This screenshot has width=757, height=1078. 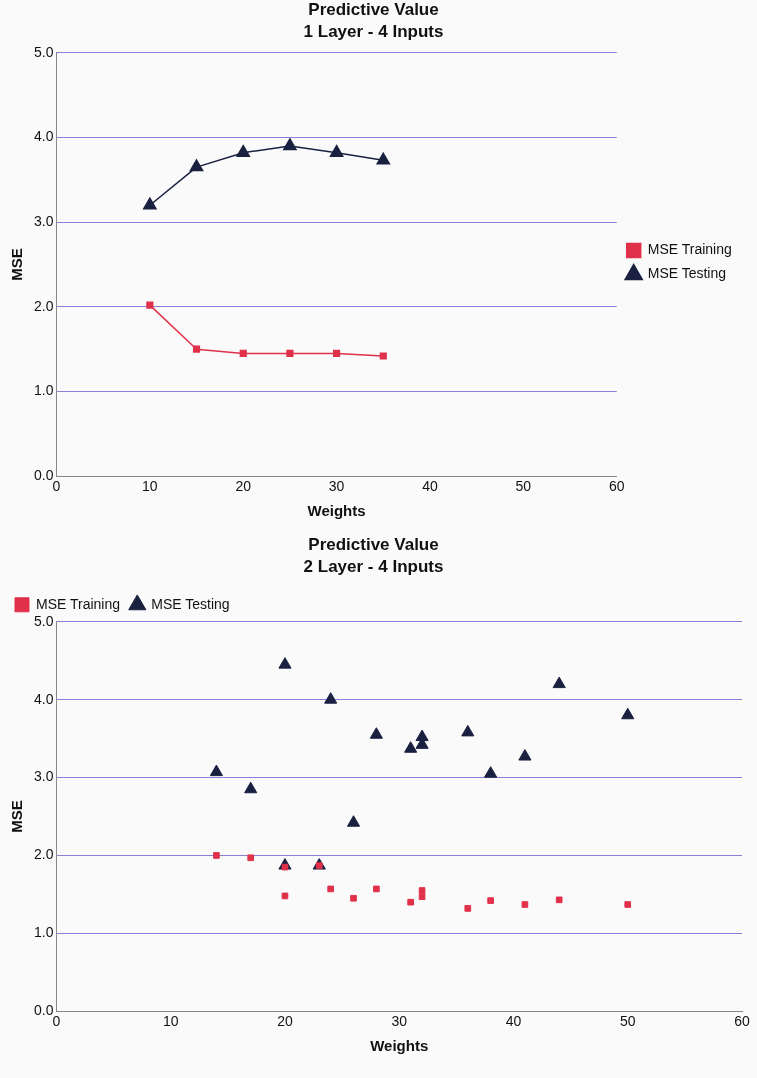 I want to click on chart-subtitle: 2 Layer - 4 Inputs, so click(x=373, y=567).